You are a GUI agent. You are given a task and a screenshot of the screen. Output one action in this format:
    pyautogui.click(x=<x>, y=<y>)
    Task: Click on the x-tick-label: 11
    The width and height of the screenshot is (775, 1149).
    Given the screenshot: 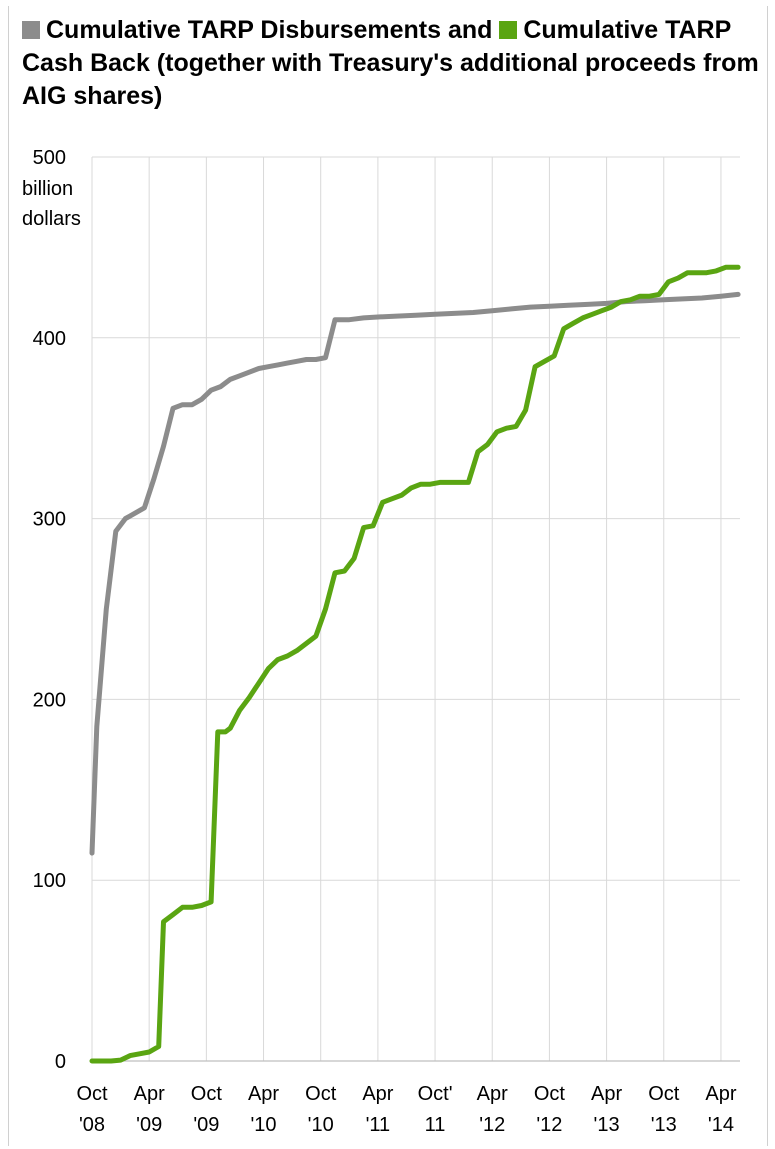 What is the action you would take?
    pyautogui.click(x=435, y=1125)
    